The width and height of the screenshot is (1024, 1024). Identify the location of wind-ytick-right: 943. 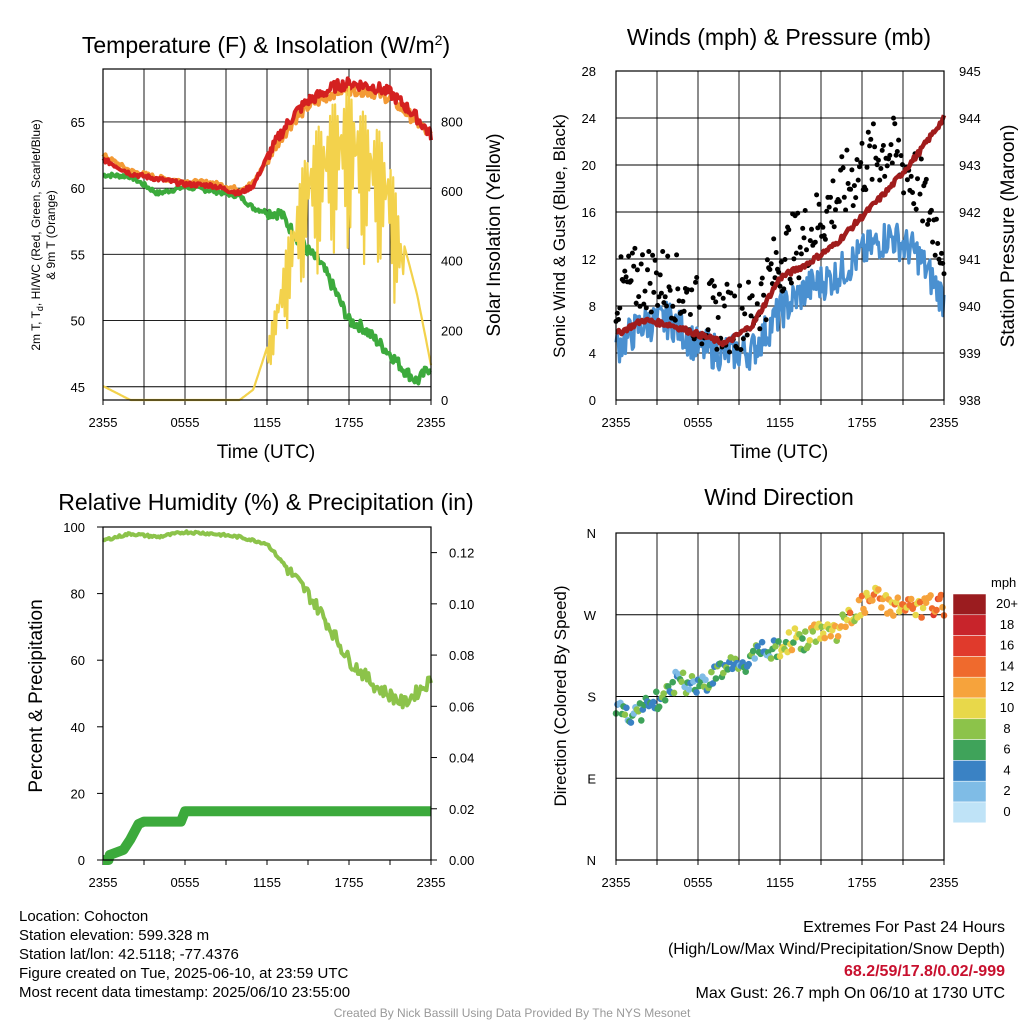
(970, 165).